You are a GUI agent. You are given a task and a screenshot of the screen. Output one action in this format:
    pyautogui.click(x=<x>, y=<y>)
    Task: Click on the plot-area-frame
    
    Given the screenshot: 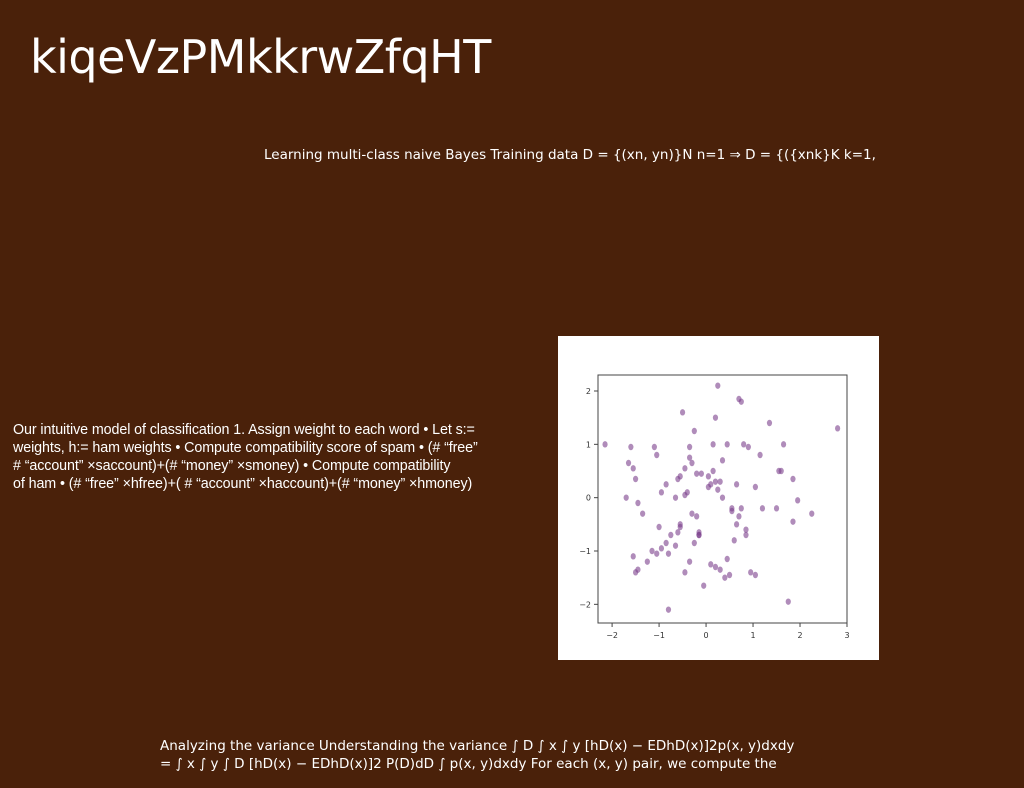 What is the action you would take?
    pyautogui.click(x=722, y=499)
    